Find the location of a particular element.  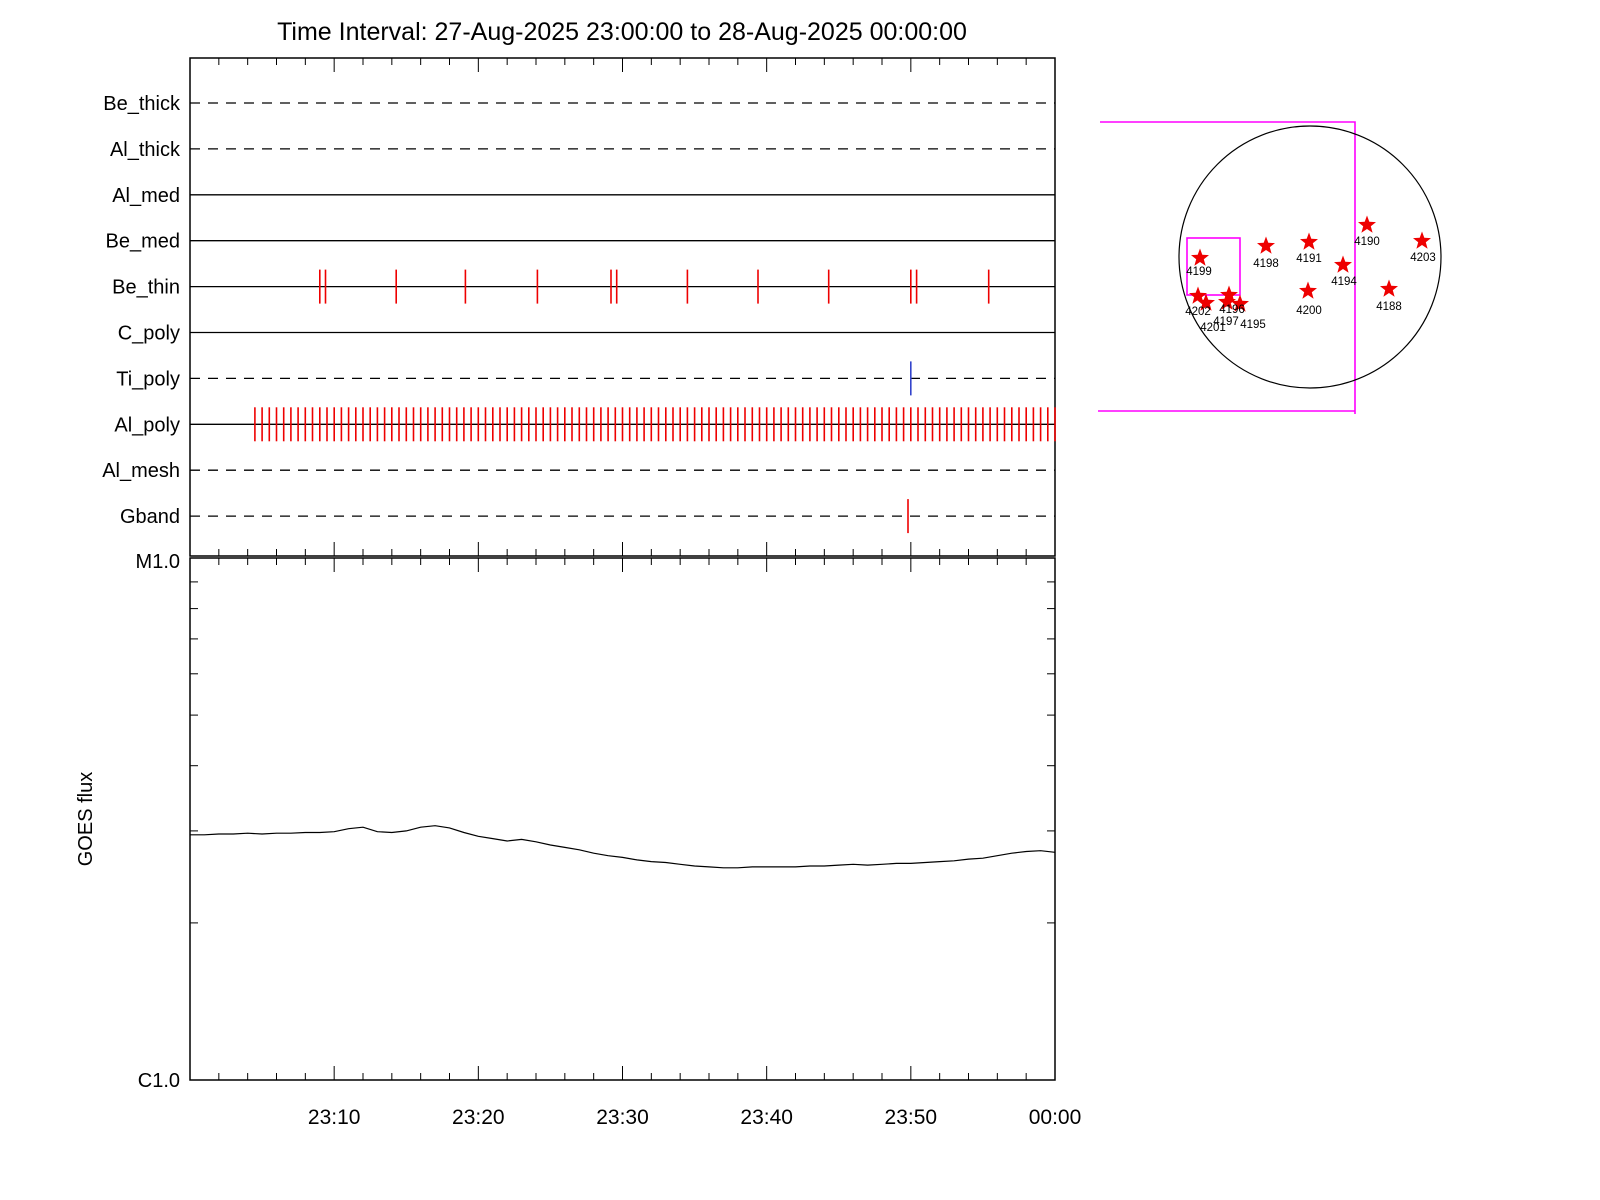

x-axis-tick-label: 23:20 is located at coordinates (478, 1117).